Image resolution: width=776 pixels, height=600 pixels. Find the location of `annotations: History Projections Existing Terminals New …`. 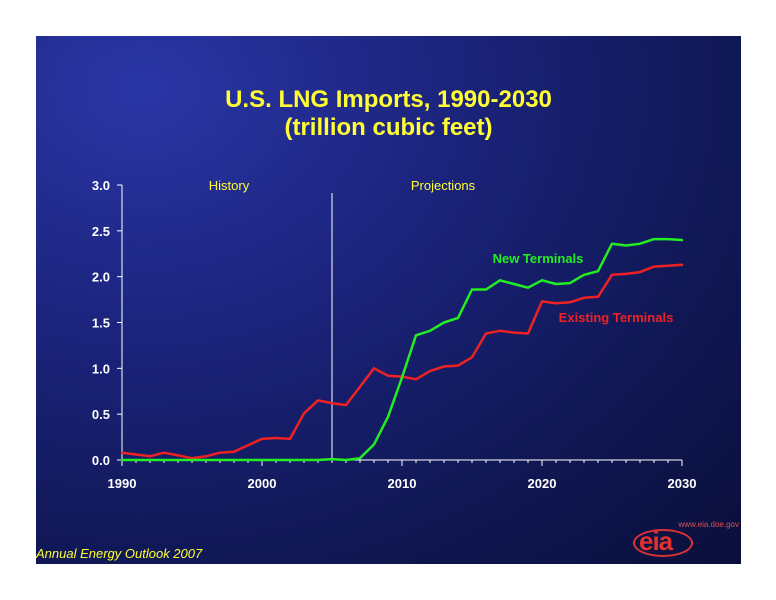

annotations: History Projections Existing Terminals New … is located at coordinates (441, 251).